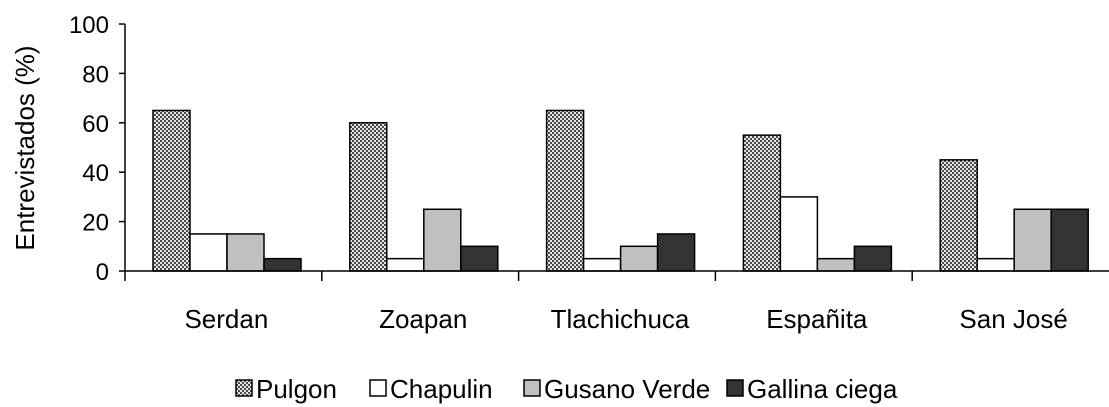 This screenshot has width=1109, height=407. I want to click on bar-gusano-verde-zoapan, so click(442, 240).